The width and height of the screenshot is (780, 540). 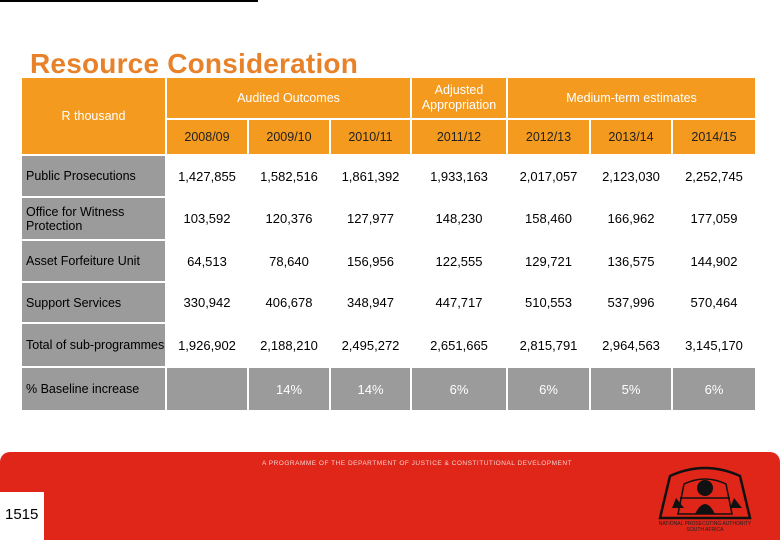 I want to click on row-label: Asset Forfeiture Unit, so click(x=93, y=261).